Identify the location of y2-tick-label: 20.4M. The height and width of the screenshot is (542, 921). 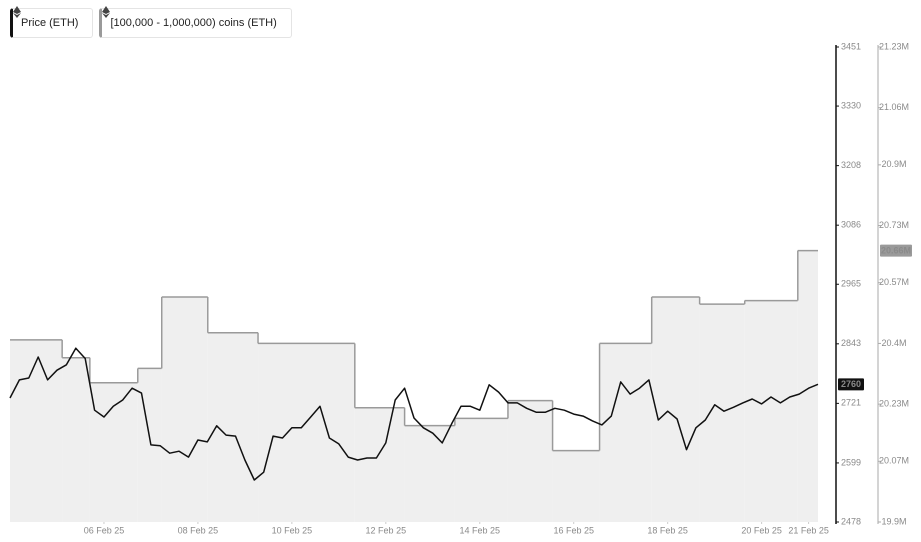
(893, 343).